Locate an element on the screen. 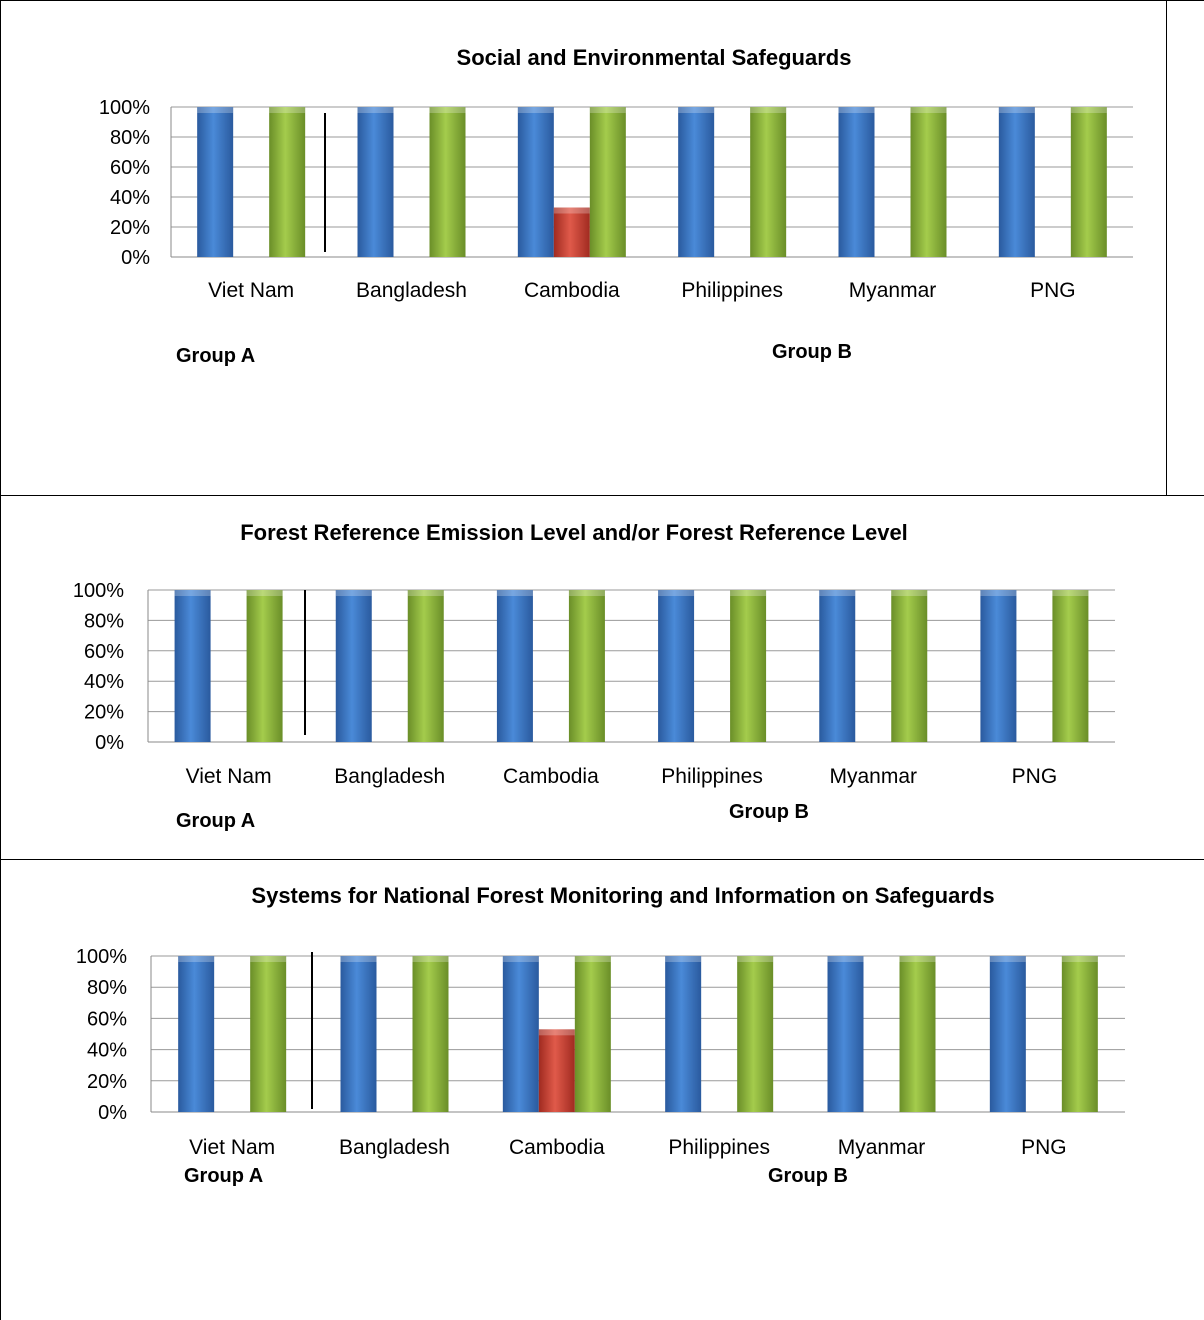 This screenshot has height=1320, width=1204. table-border-right is located at coordinates (1166, 247).